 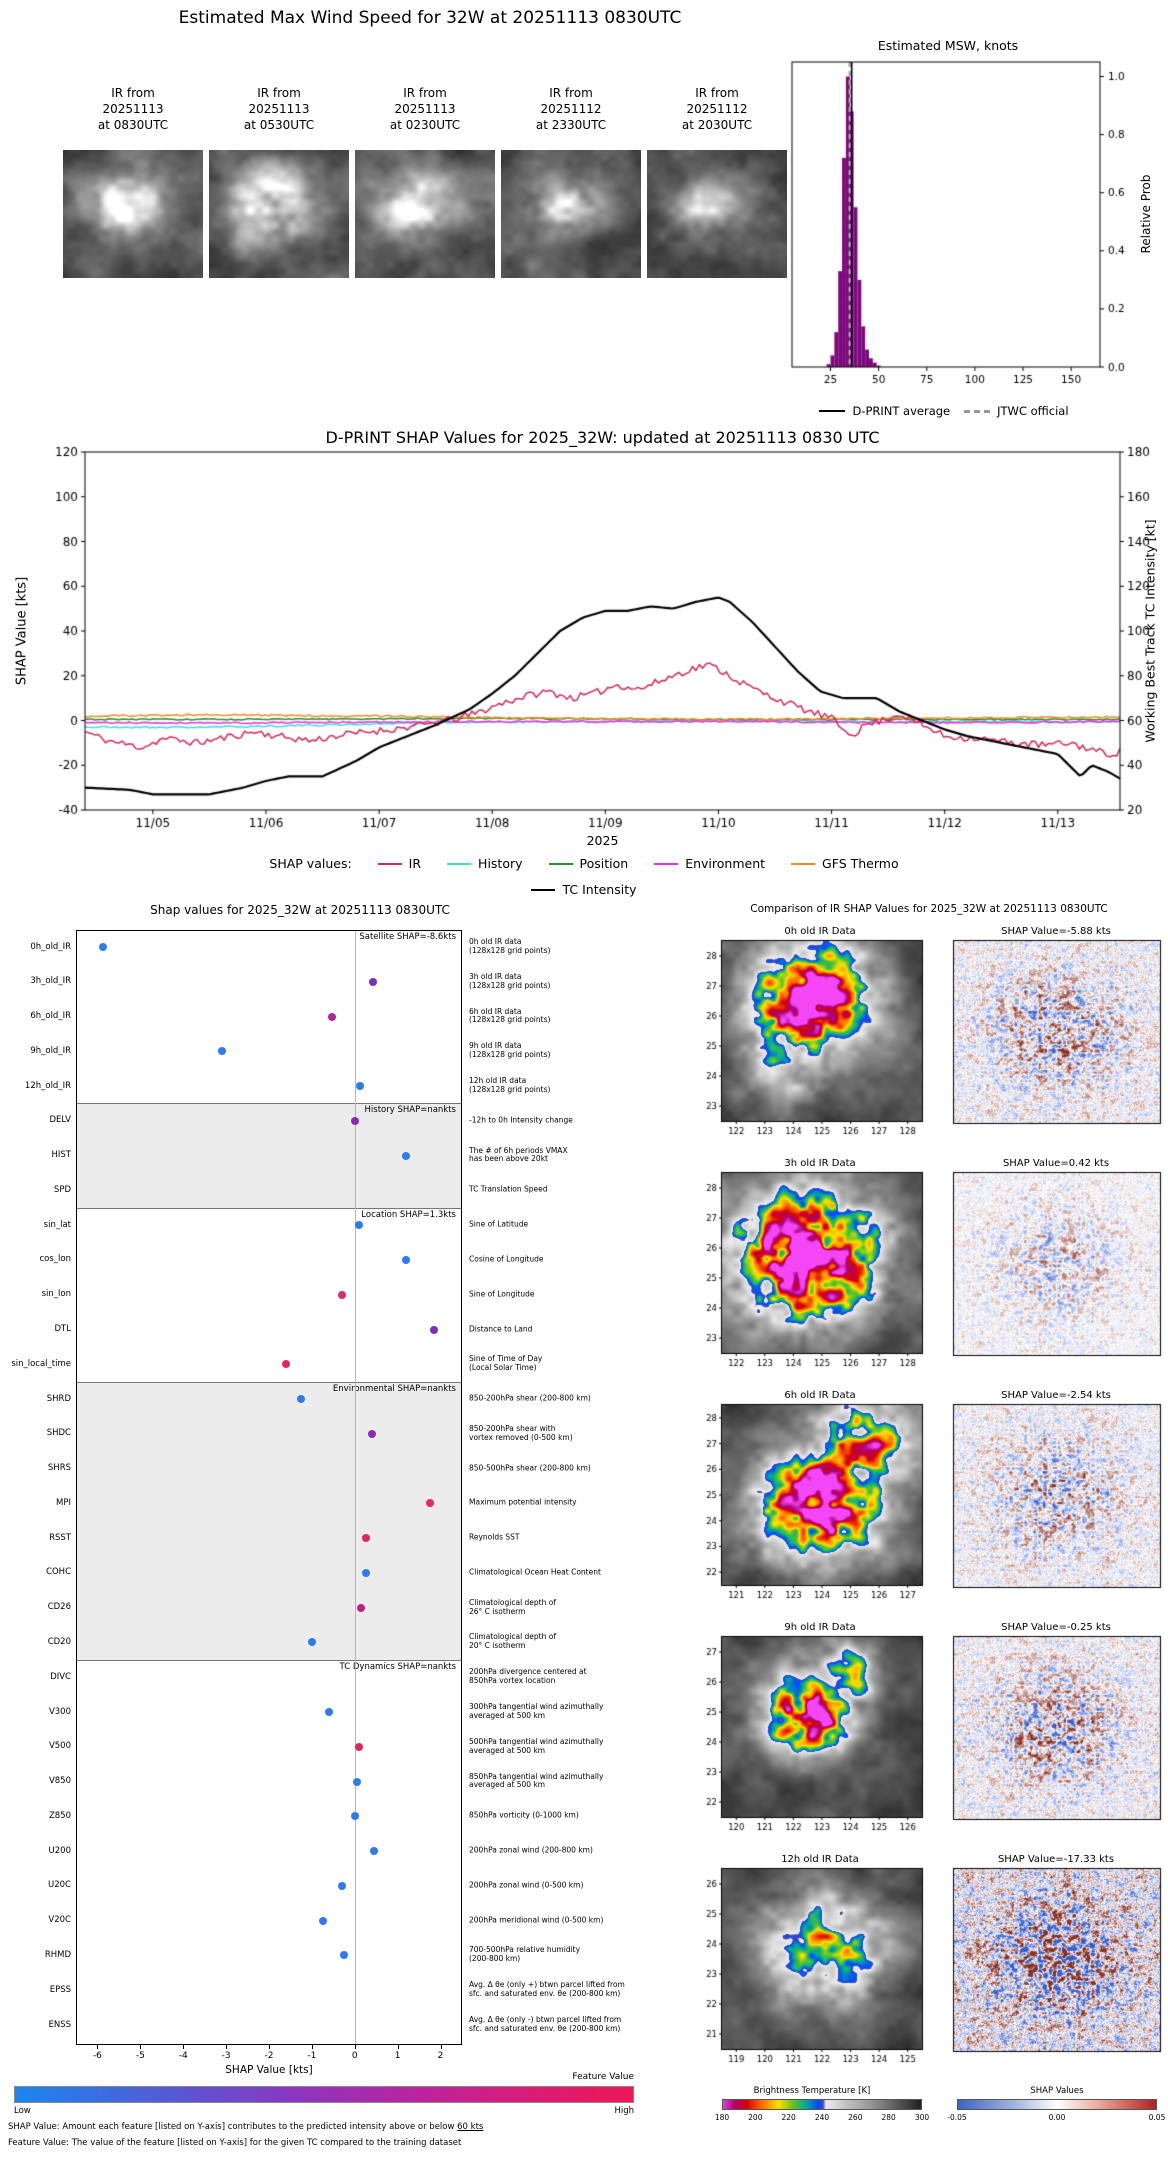 What do you see at coordinates (521, 1120) in the screenshot?
I see `feature-description: -12h to 0h Intensity change` at bounding box center [521, 1120].